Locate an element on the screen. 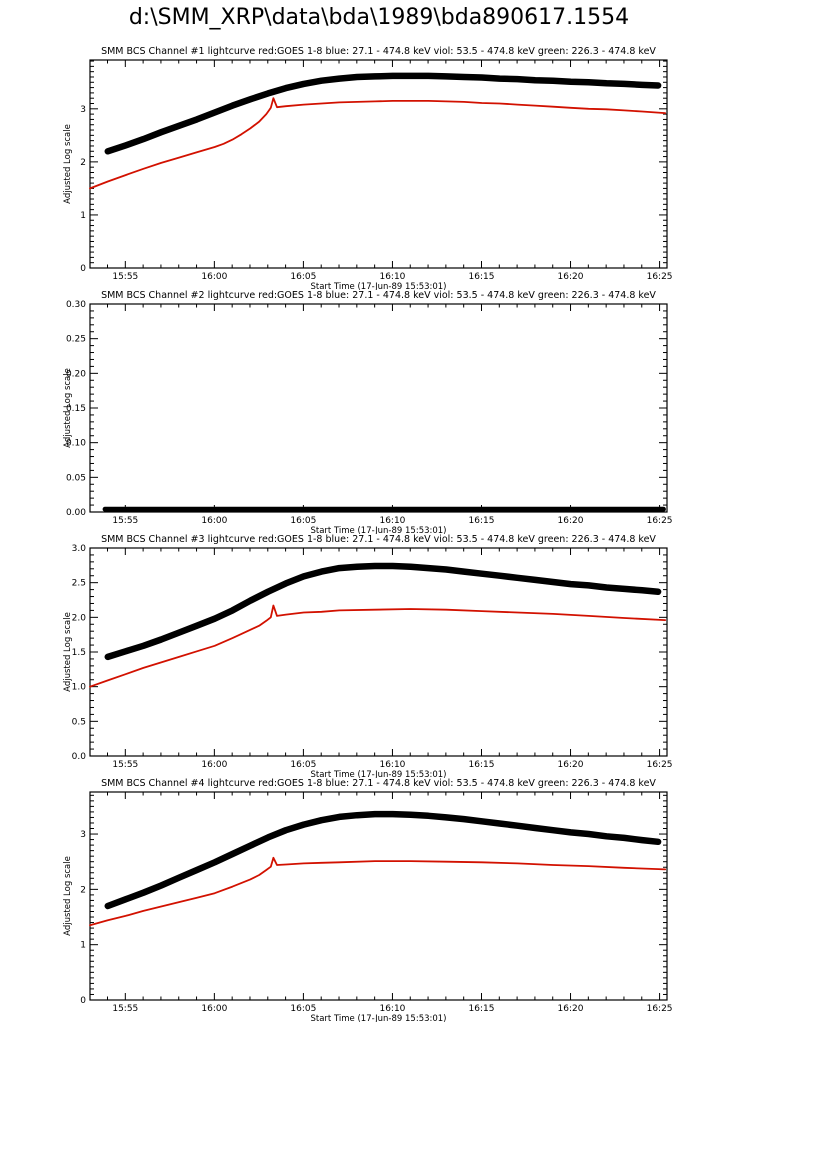  y-tick-label: 0.25 is located at coordinates (76, 340).